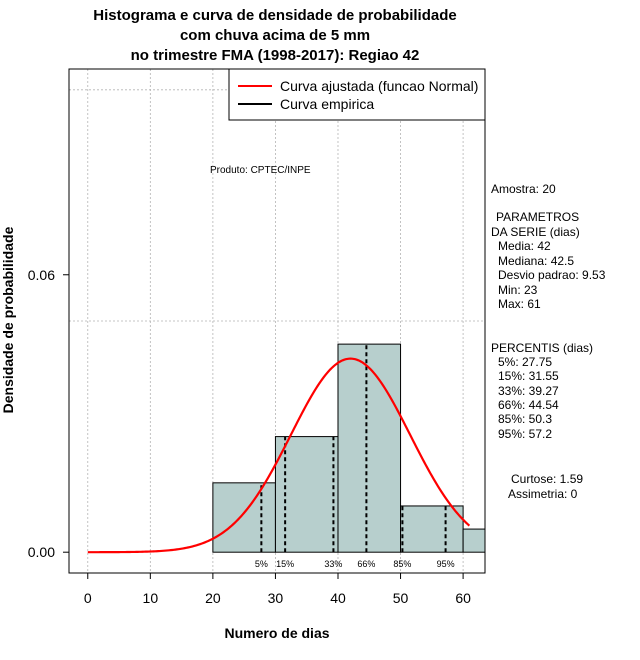 This screenshot has width=640, height=660. What do you see at coordinates (401, 598) in the screenshot?
I see `x-tick-label: 50` at bounding box center [401, 598].